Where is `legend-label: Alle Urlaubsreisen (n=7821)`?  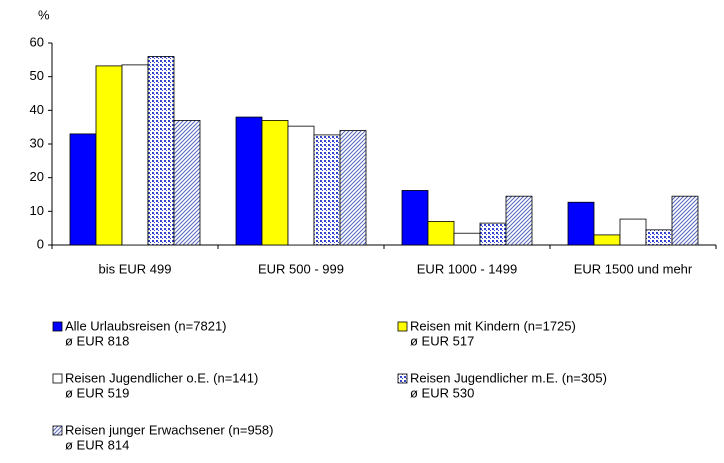
legend-label: Alle Urlaubsreisen (n=7821) is located at coordinates (146, 325).